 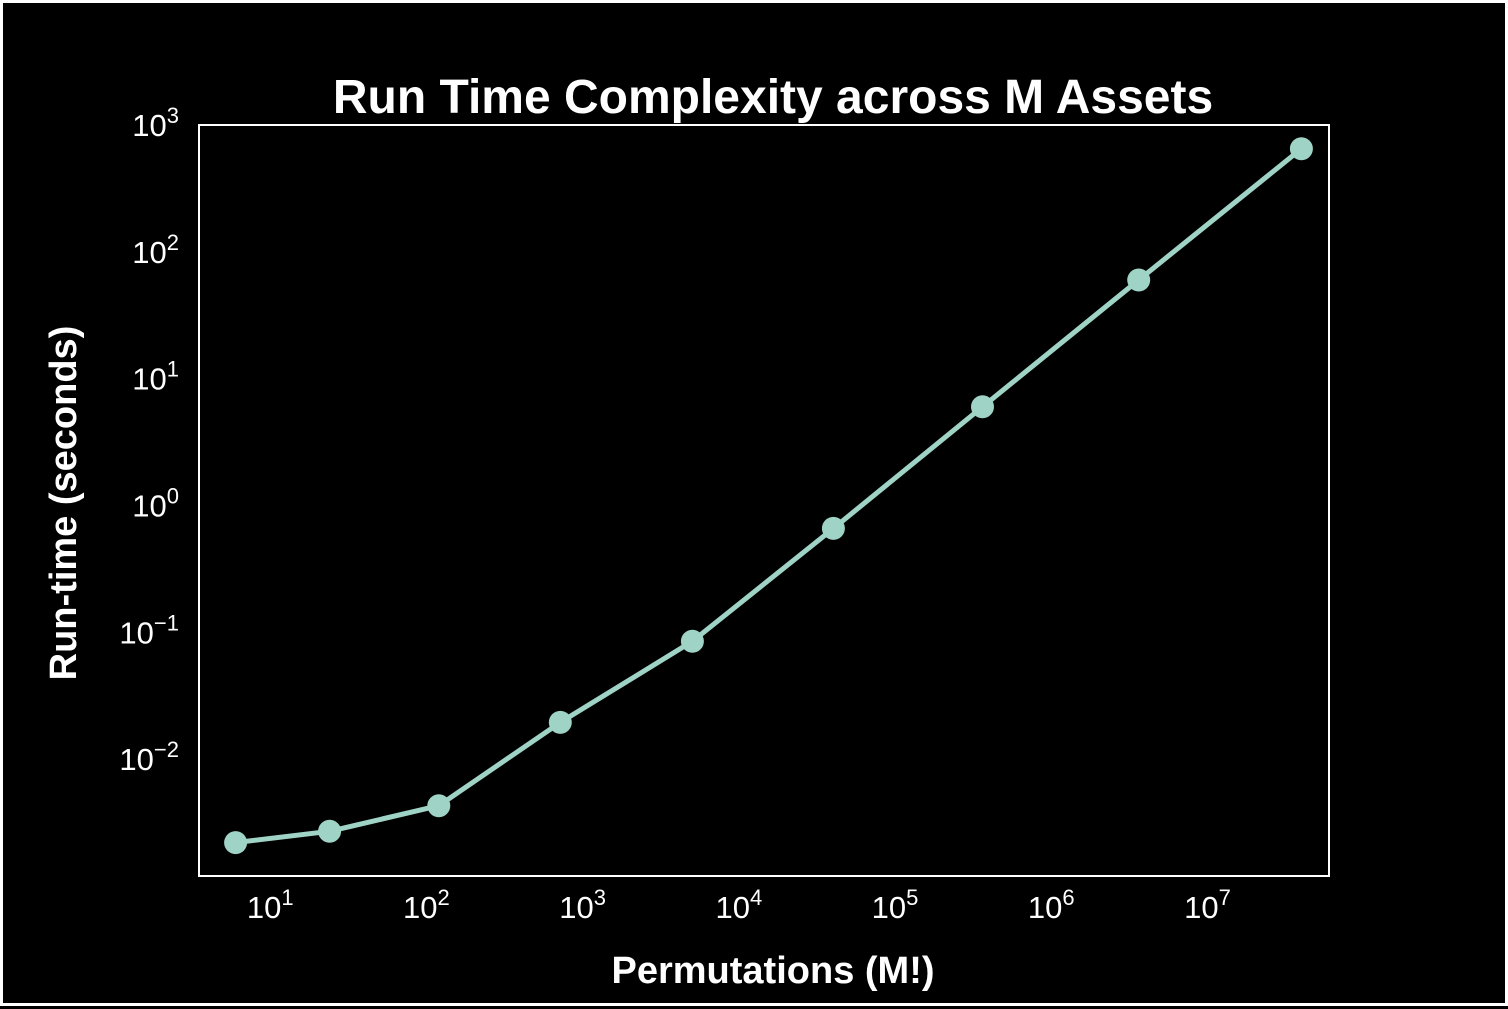 What do you see at coordinates (895, 905) in the screenshot?
I see `x-tick-label: 10⁵` at bounding box center [895, 905].